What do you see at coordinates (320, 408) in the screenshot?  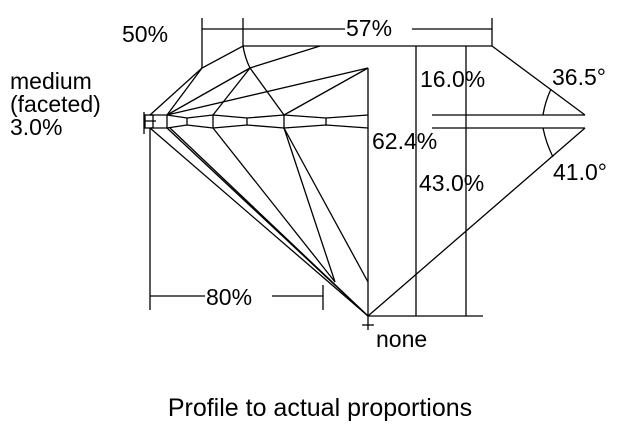 I see `diagram-caption: Profile to actual proportions` at bounding box center [320, 408].